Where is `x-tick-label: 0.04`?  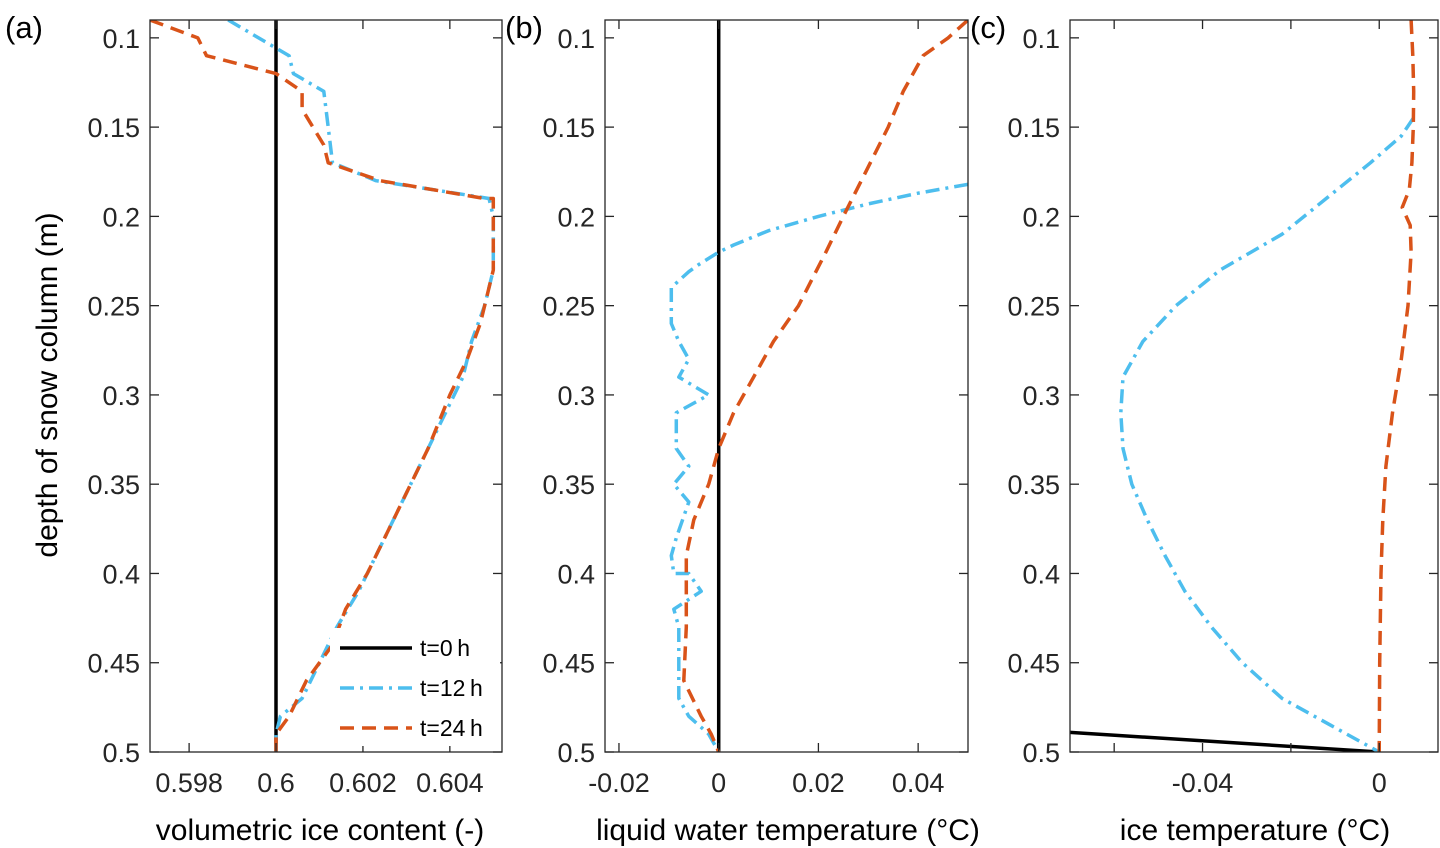
x-tick-label: 0.04 is located at coordinates (918, 783).